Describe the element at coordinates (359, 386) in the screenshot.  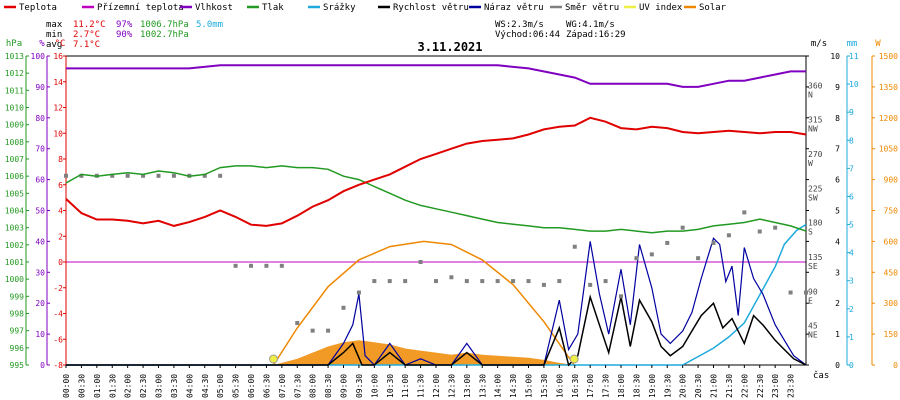
I see `x-tick-label: 09:30` at that location.